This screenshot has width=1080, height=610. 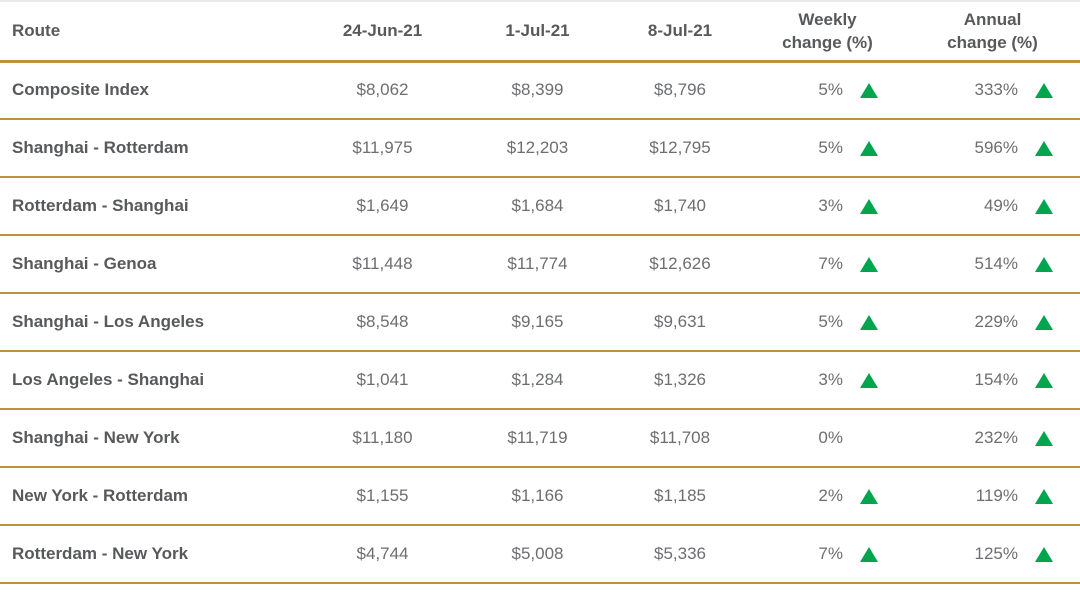 I want to click on annual-change-cell: 154%, so click(x=992, y=380).